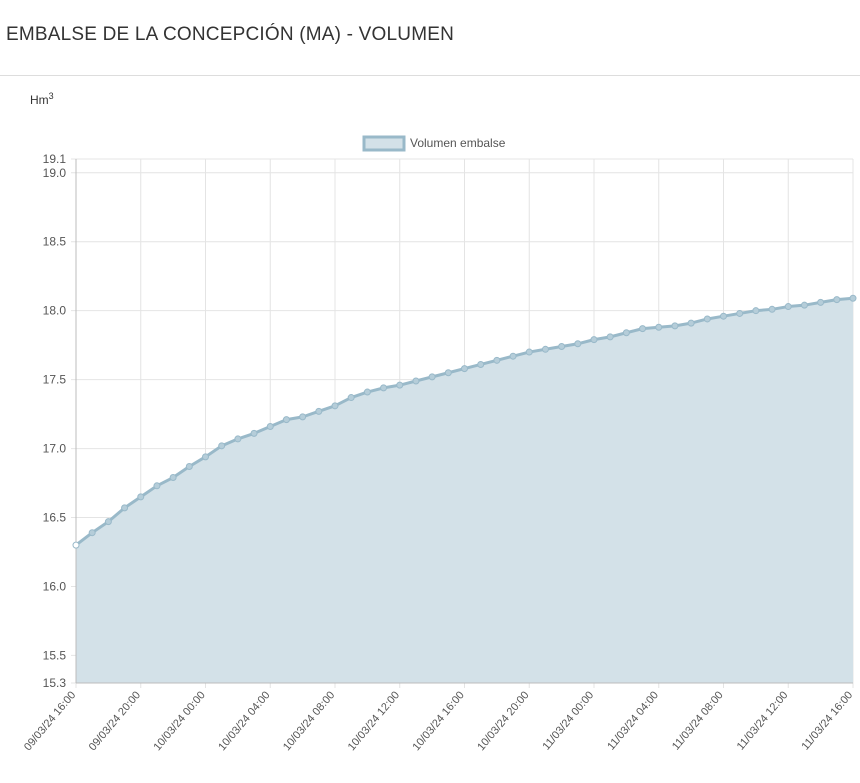 The image size is (860, 783). Describe the element at coordinates (384, 143) in the screenshot. I see `legend-swatch` at that location.